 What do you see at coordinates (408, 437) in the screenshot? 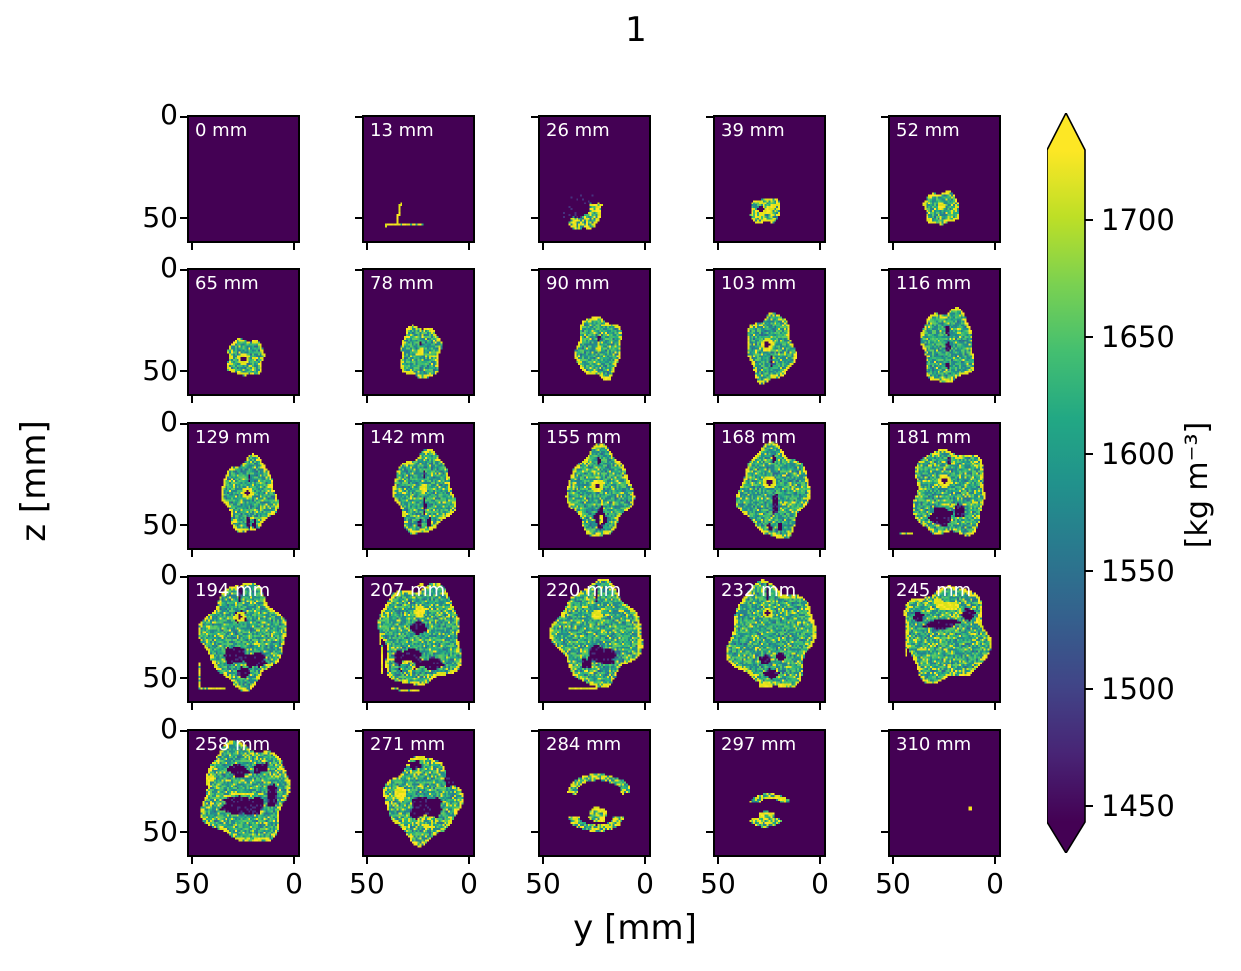
I see `slice-position-label: 142 mm` at bounding box center [408, 437].